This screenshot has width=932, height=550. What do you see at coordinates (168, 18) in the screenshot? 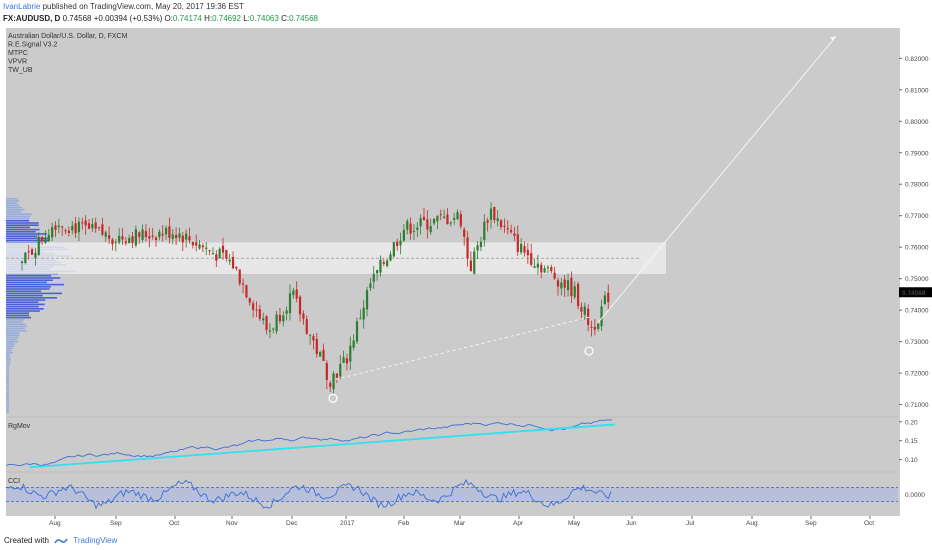
I see `open-label: O:` at bounding box center [168, 18].